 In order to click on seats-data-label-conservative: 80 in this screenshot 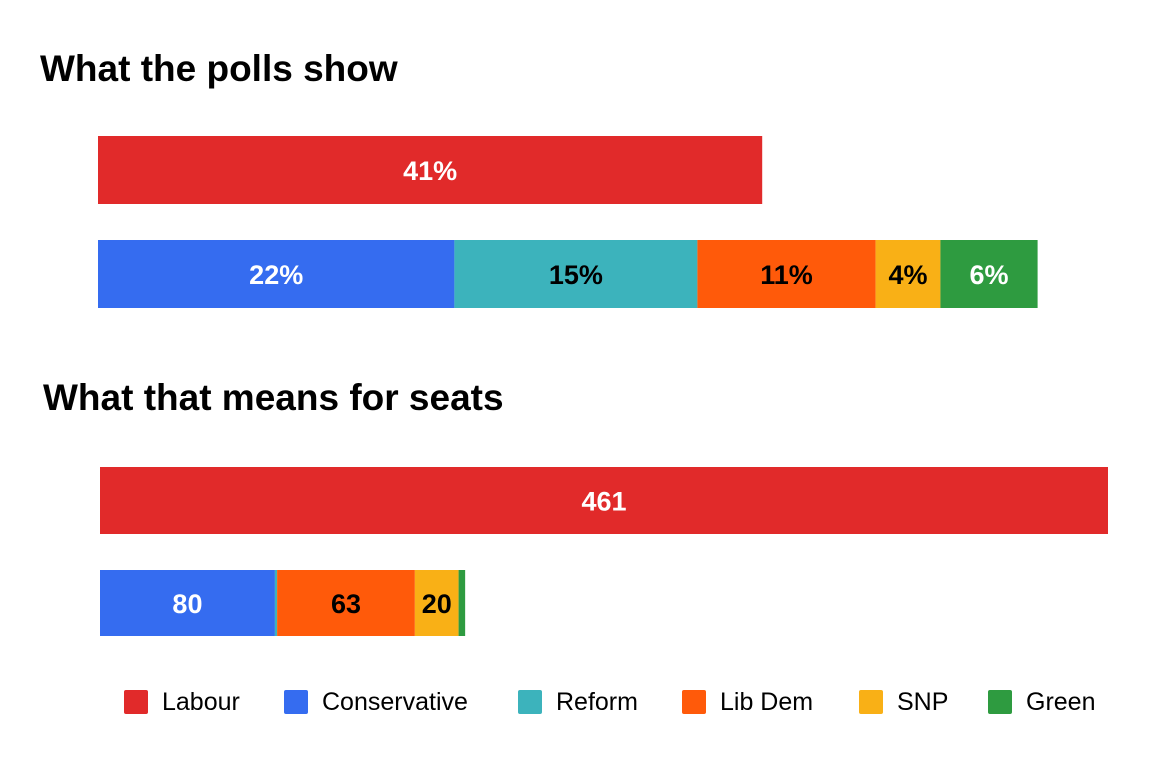, I will do `click(187, 604)`.